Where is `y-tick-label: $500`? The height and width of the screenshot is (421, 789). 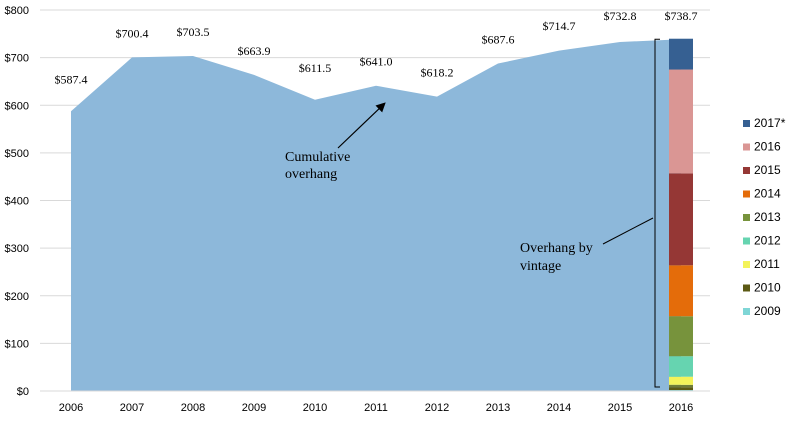 y-tick-label: $500 is located at coordinates (17, 154).